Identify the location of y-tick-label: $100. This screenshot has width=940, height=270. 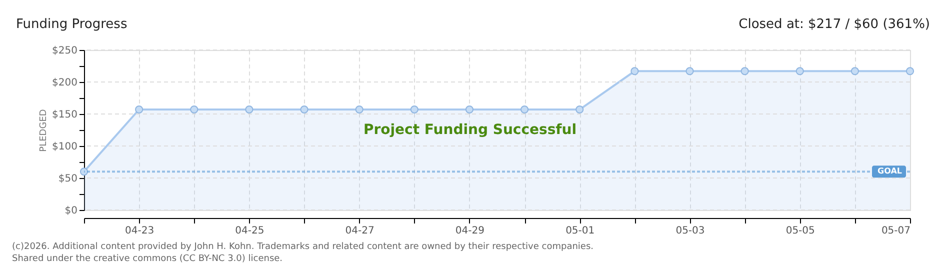
(65, 147).